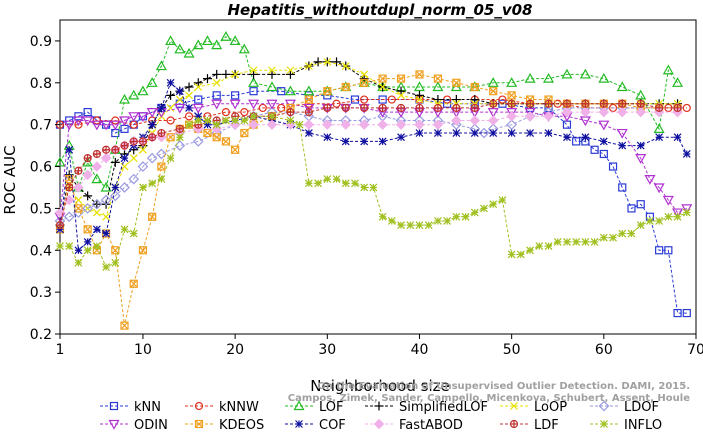 This screenshot has width=703, height=434. Describe the element at coordinates (379, 346) in the screenshot. I see `x-axis: 1 10 20 30 40 50 60 70` at that location.